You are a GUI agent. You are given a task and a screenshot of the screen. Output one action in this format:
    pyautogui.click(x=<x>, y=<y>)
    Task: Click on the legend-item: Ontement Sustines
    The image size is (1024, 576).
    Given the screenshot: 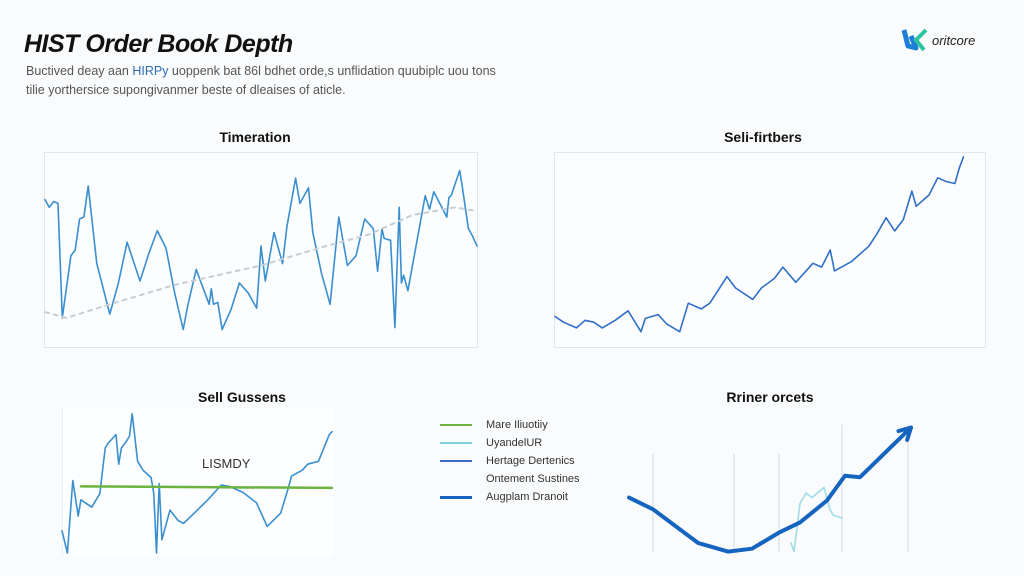 What is the action you would take?
    pyautogui.click(x=510, y=479)
    